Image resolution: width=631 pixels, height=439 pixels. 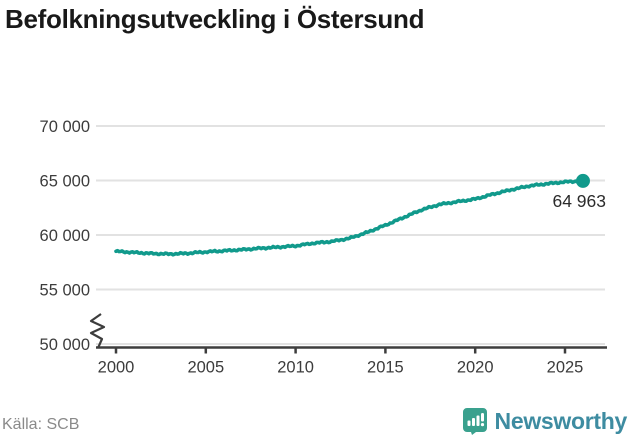 I want to click on x-tick-label: 2010, so click(x=295, y=368).